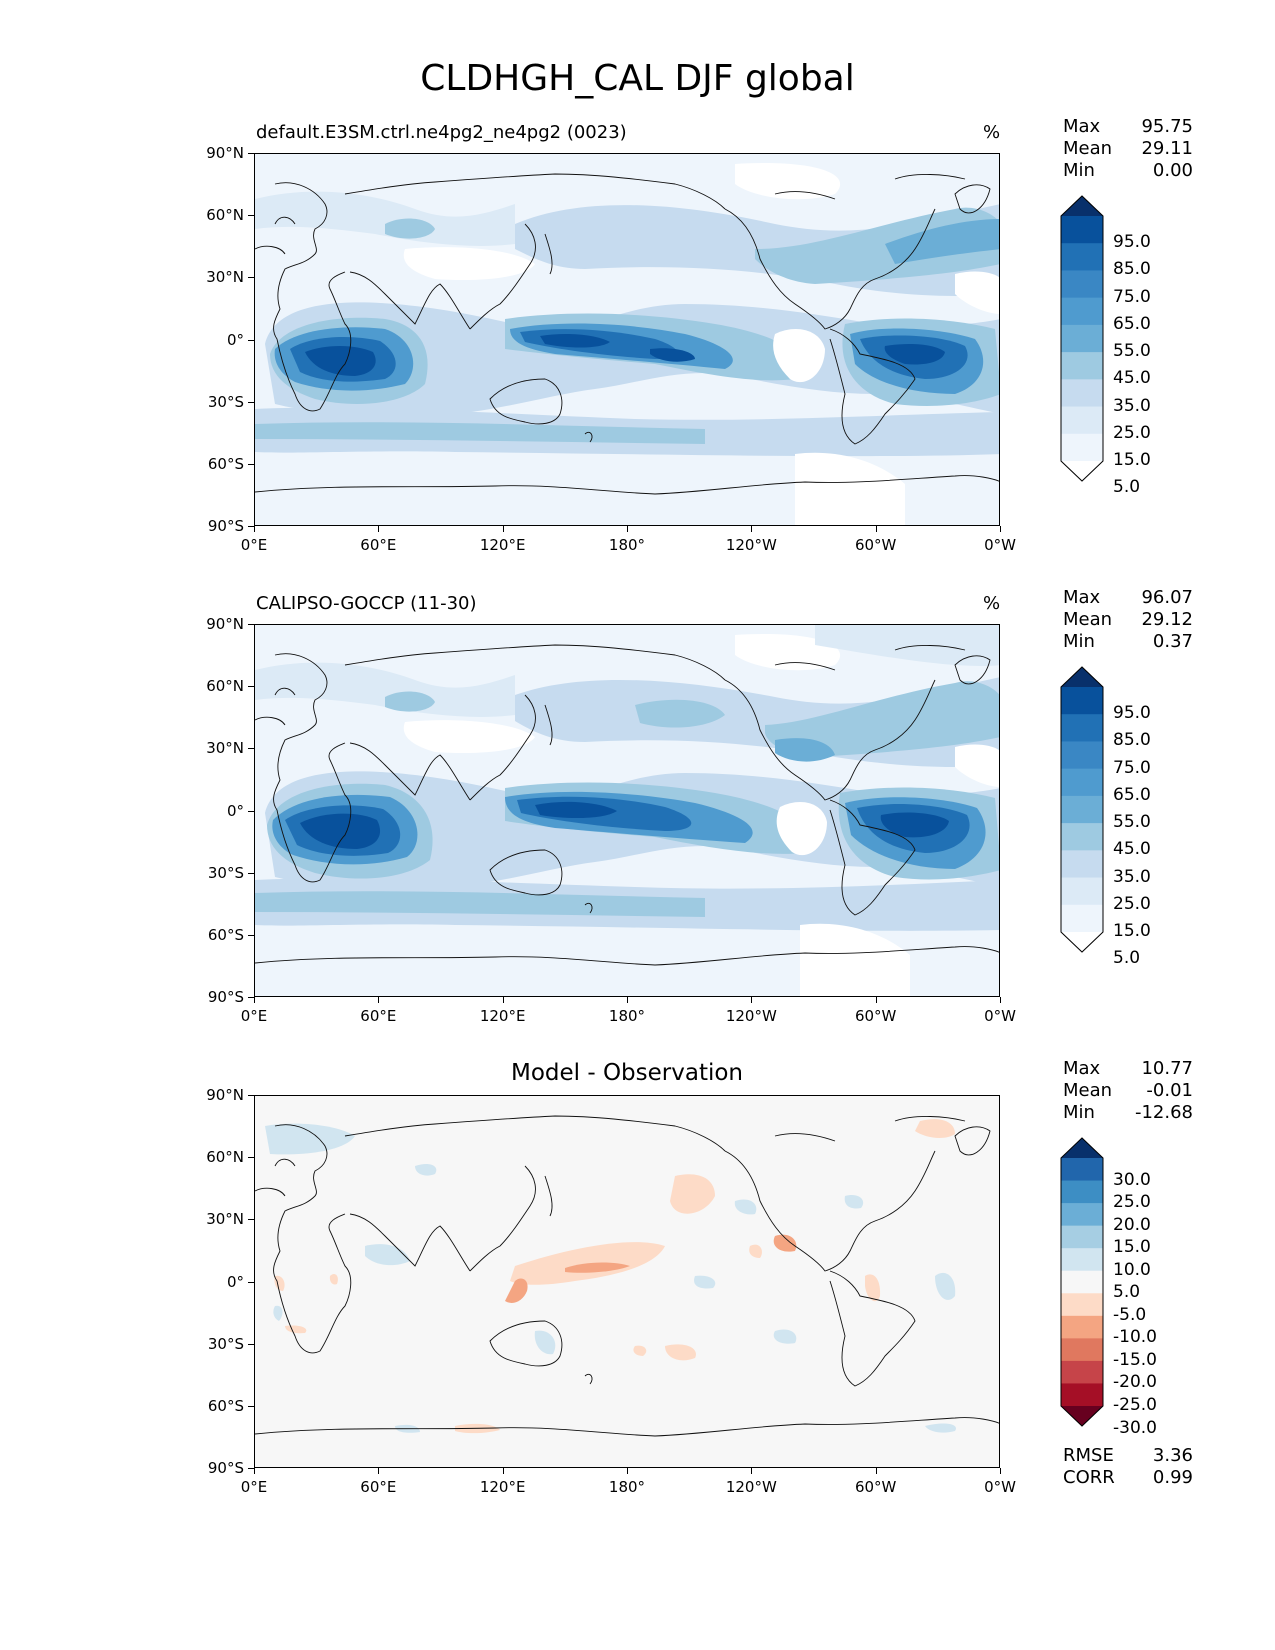 The width and height of the screenshot is (1275, 1650). I want to click on lat-tick-label: 60°S, so click(225, 463).